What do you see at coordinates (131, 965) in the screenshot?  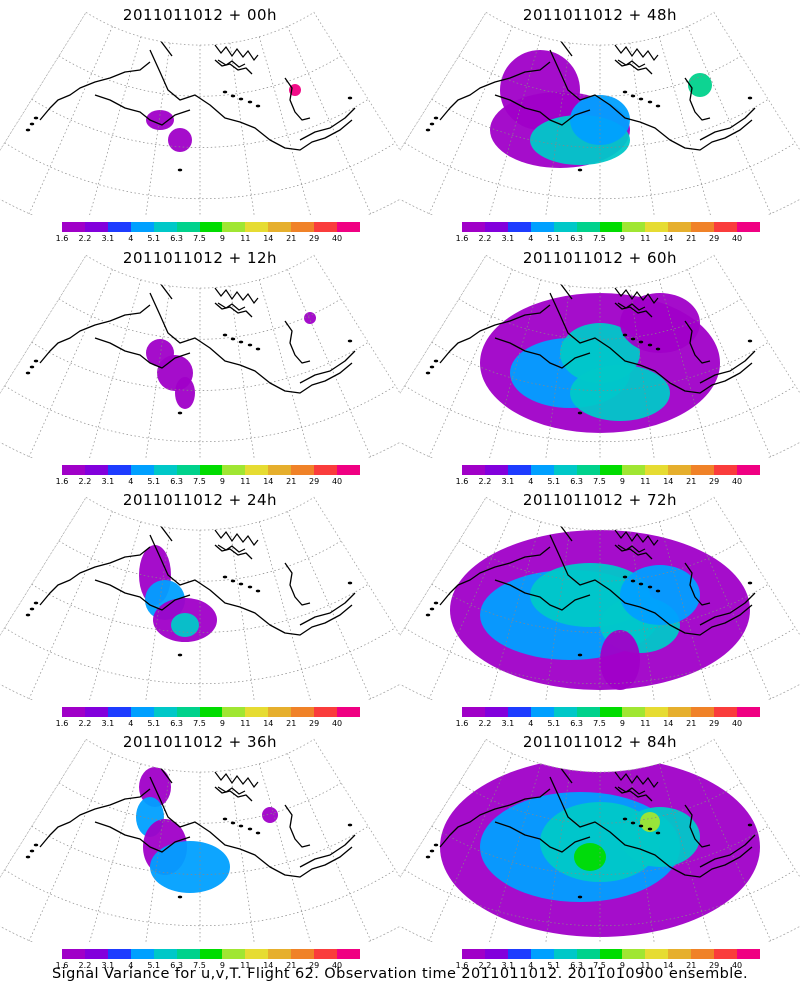 I see `colorbar-tick-label: 4` at bounding box center [131, 965].